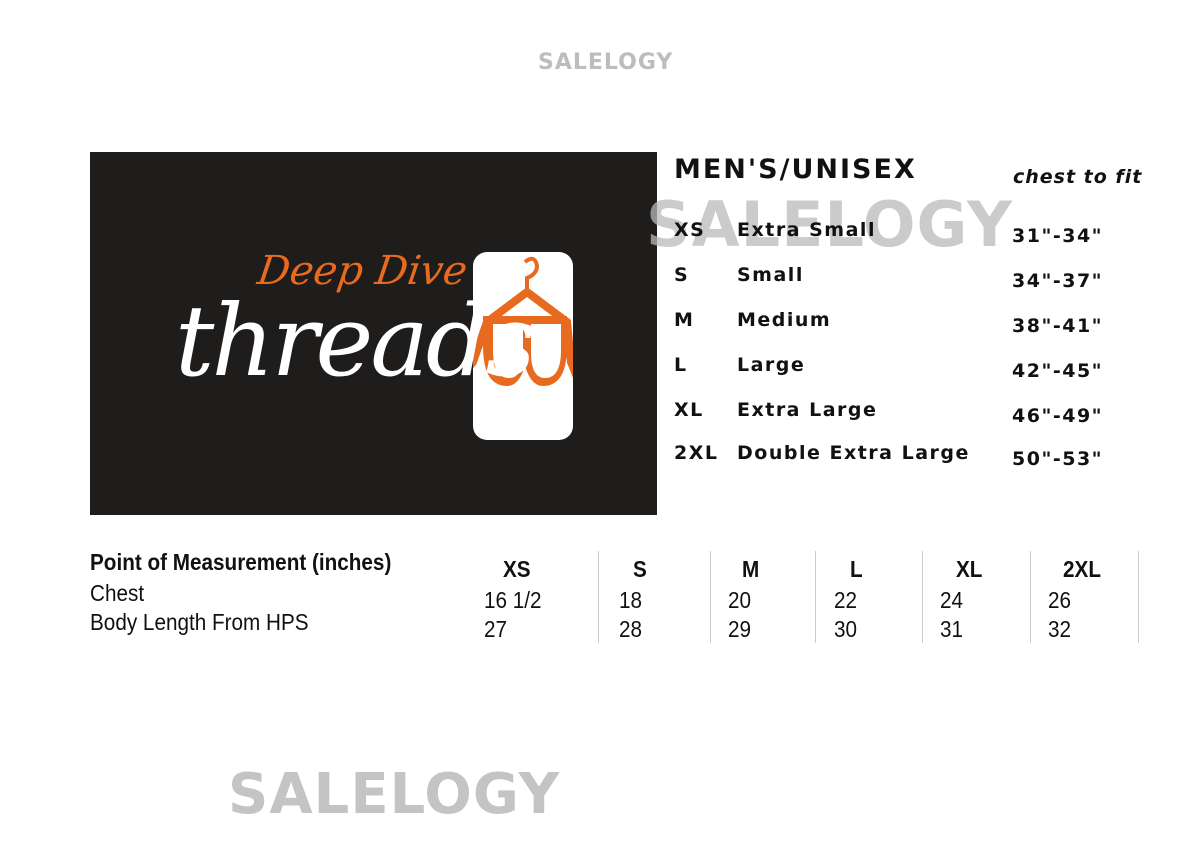 The height and width of the screenshot is (857, 1200). What do you see at coordinates (631, 629) in the screenshot?
I see `cell-length-s: 28` at bounding box center [631, 629].